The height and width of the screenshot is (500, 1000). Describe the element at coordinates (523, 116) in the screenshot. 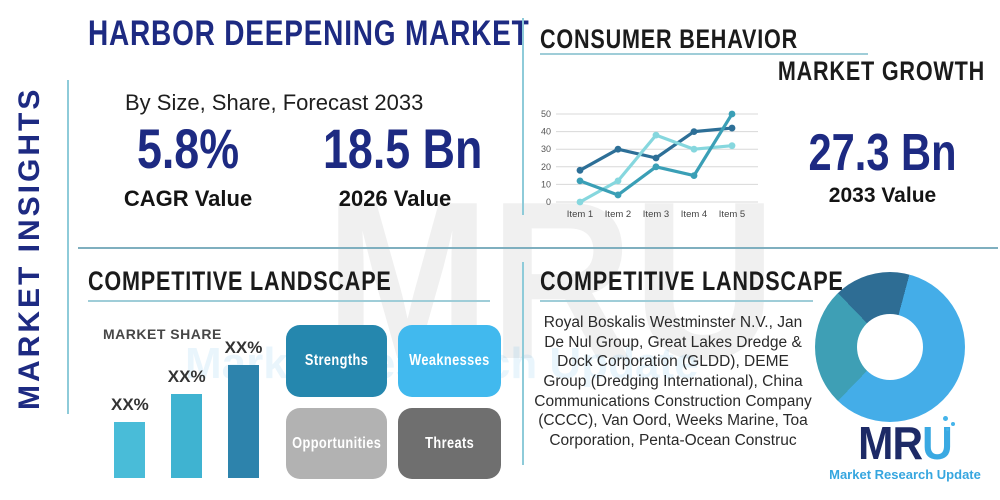

I see `right-column-divider-top` at that location.